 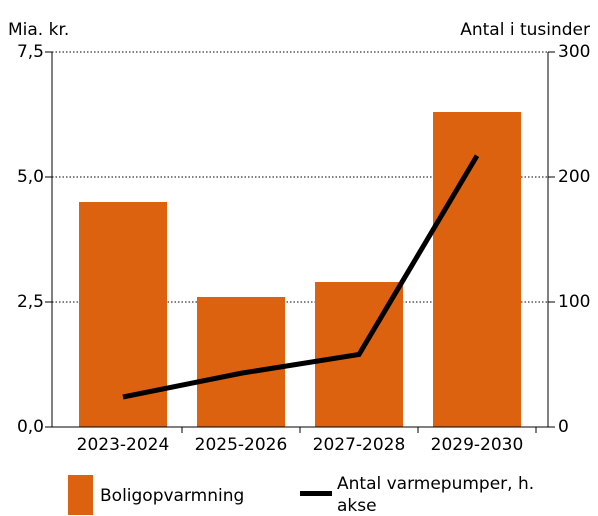 I want to click on legend-label: Antal varmepumper, h. akse, so click(x=436, y=495).